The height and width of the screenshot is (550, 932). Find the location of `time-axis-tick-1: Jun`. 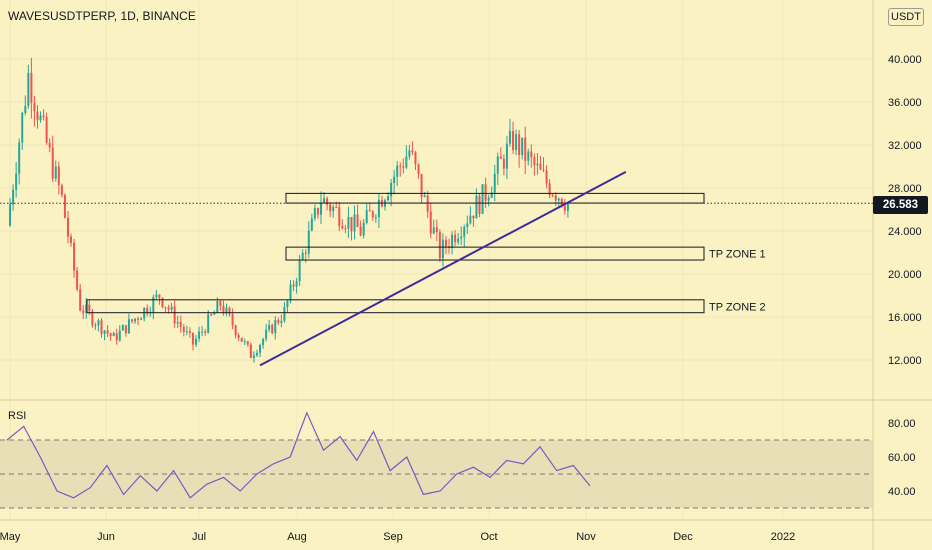

time-axis-tick-1: Jun is located at coordinates (106, 537).